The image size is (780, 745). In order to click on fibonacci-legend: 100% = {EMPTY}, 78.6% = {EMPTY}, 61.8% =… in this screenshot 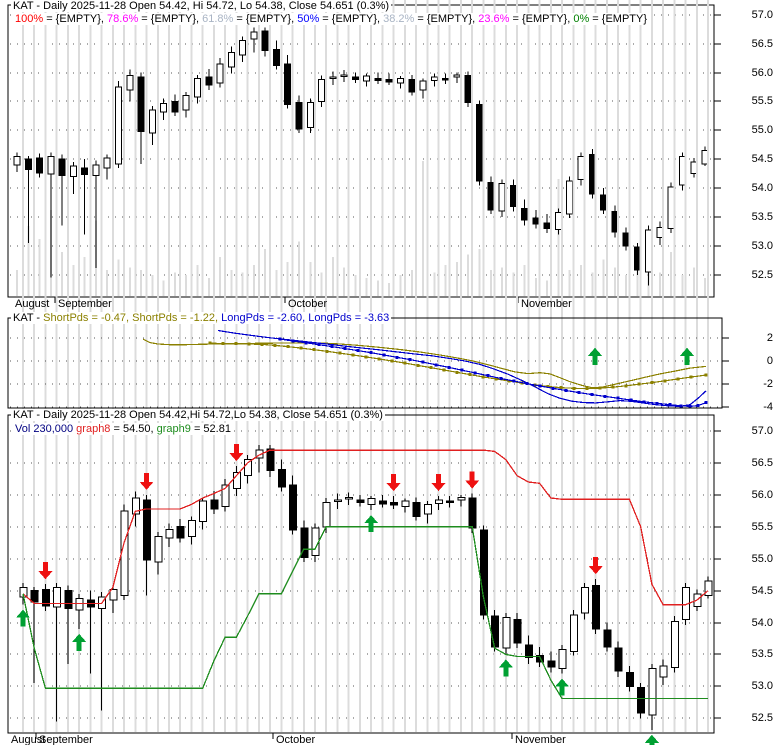, I will do `click(331, 19)`.